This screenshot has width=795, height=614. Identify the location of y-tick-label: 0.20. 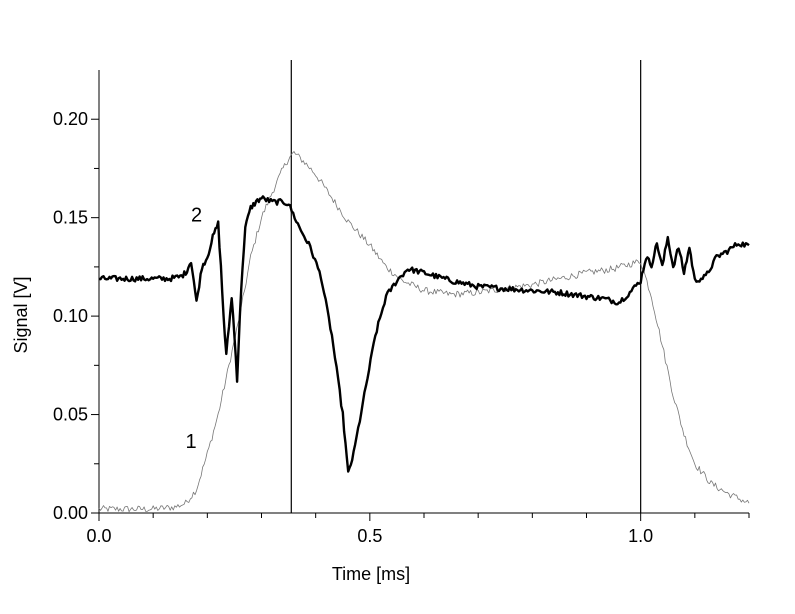
(70, 119).